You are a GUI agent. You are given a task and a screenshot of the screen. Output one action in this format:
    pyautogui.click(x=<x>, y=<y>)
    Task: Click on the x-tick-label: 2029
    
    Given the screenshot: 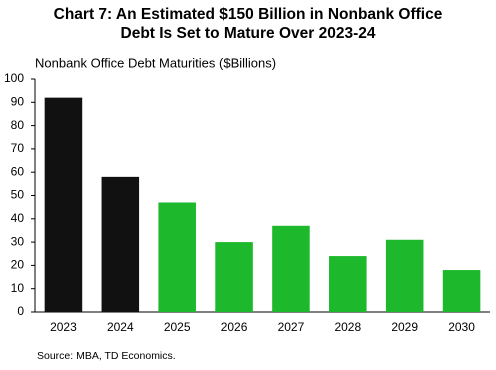 What is the action you would take?
    pyautogui.click(x=404, y=327)
    